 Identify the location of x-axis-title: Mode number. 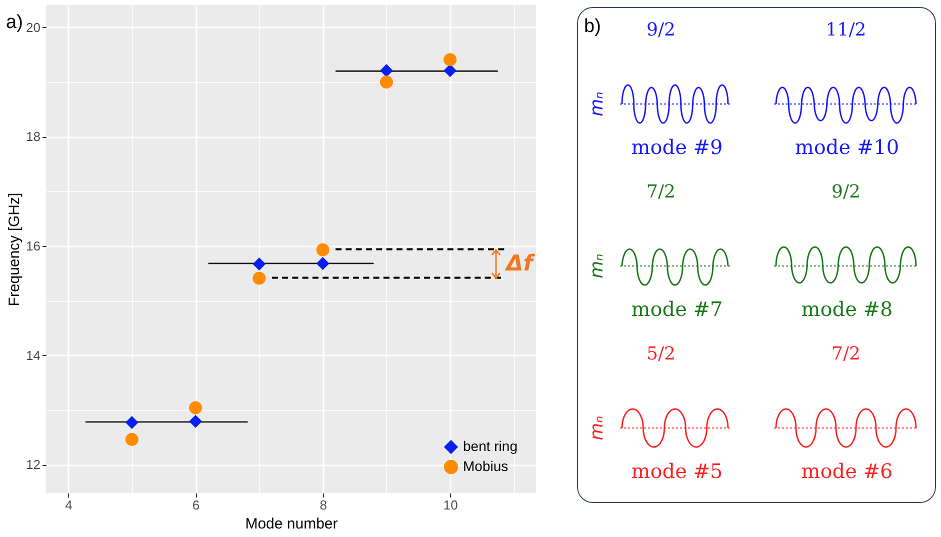
(291, 524).